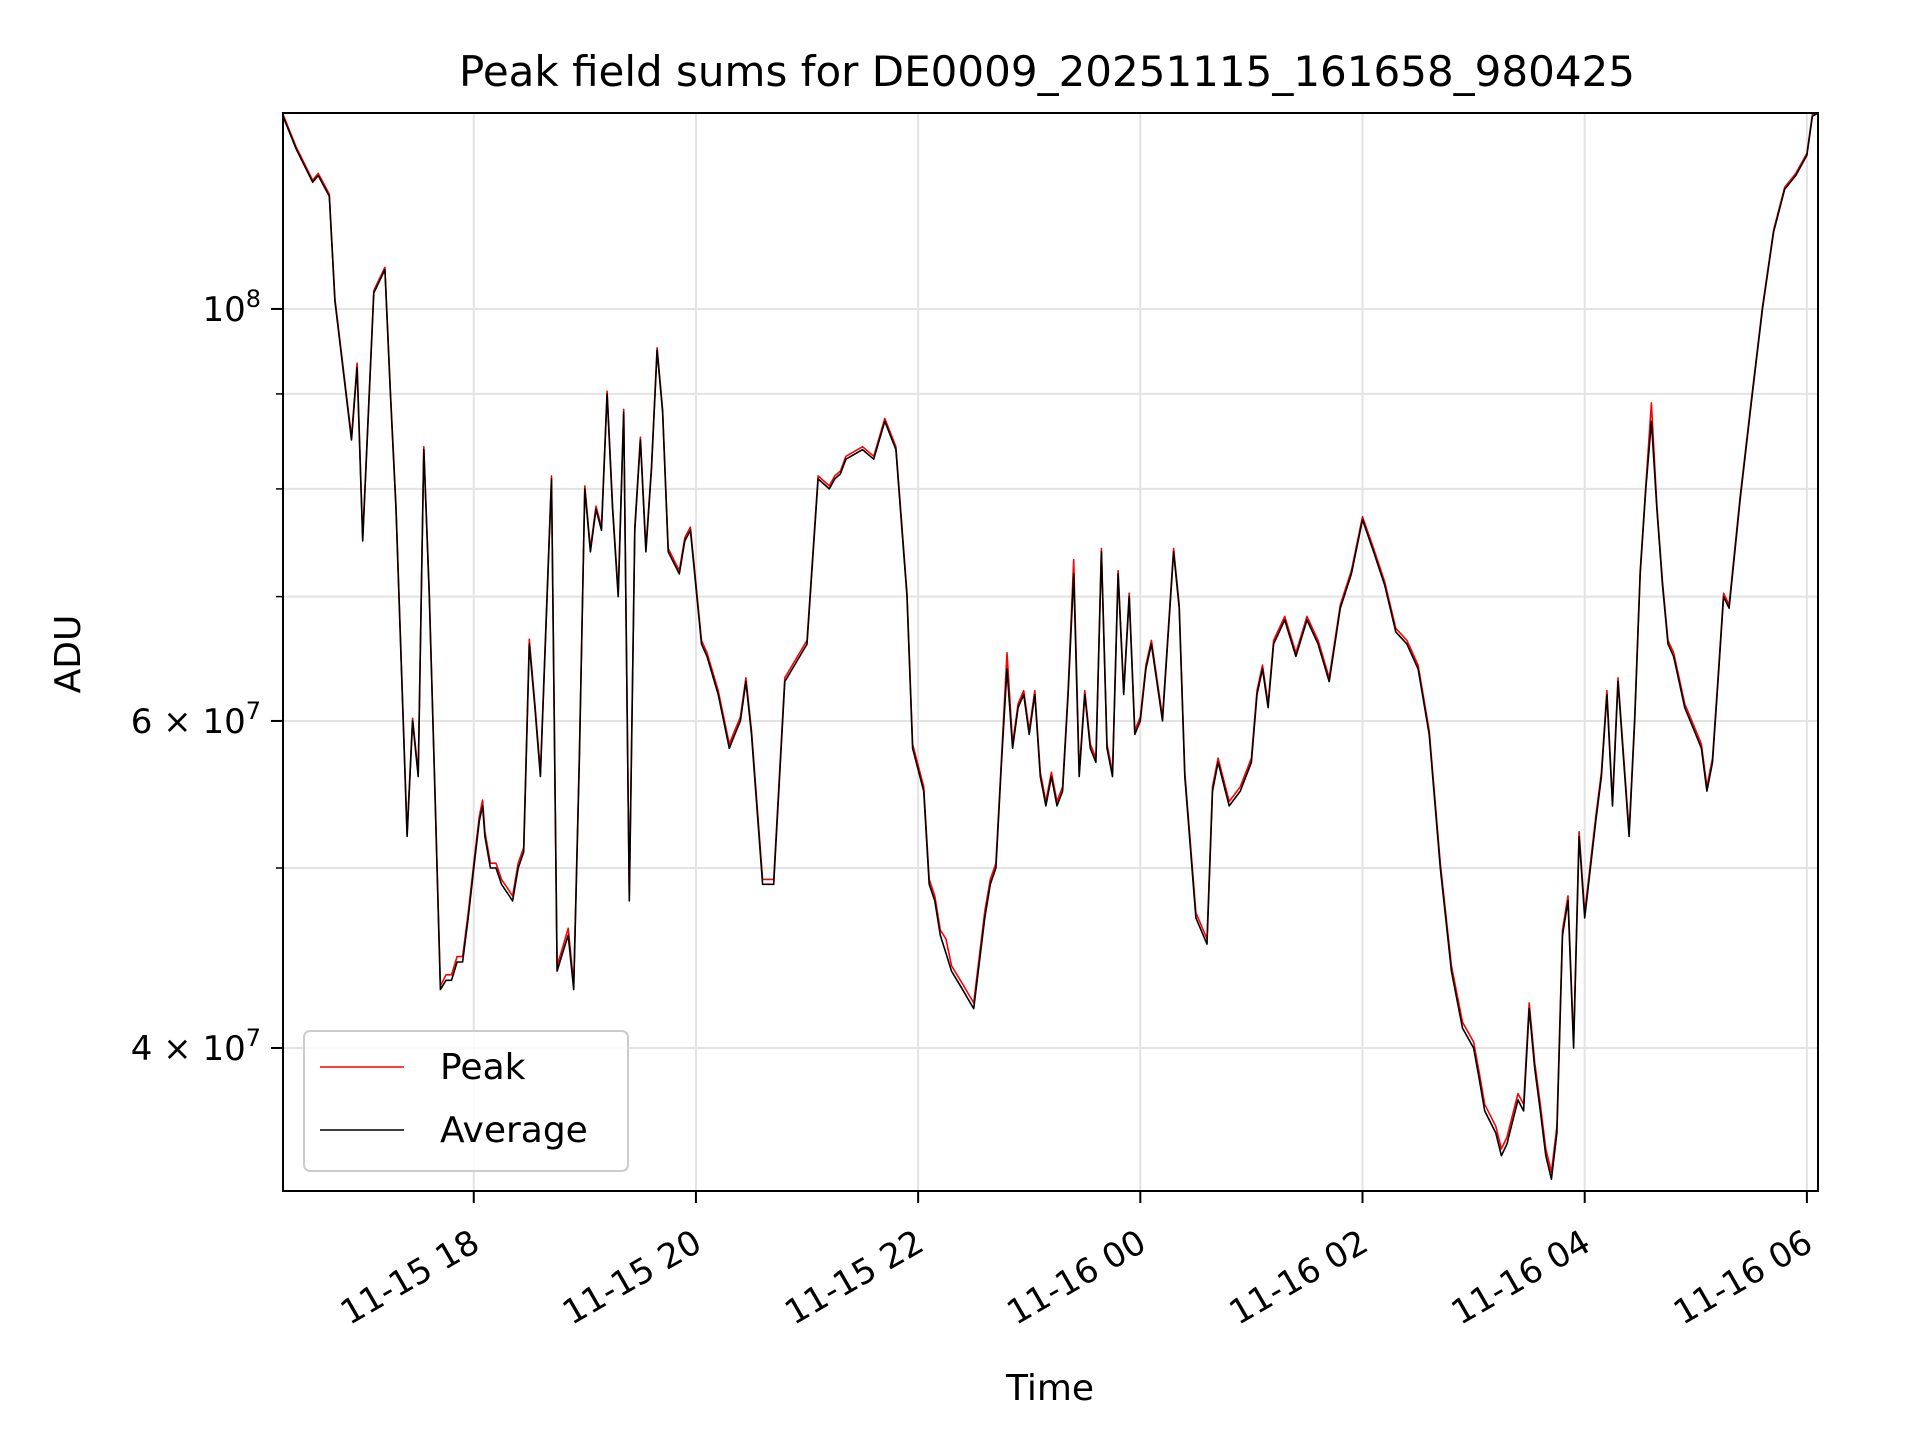 The image size is (1920, 1440). What do you see at coordinates (514, 1130) in the screenshot?
I see `legend-average-label: Average` at bounding box center [514, 1130].